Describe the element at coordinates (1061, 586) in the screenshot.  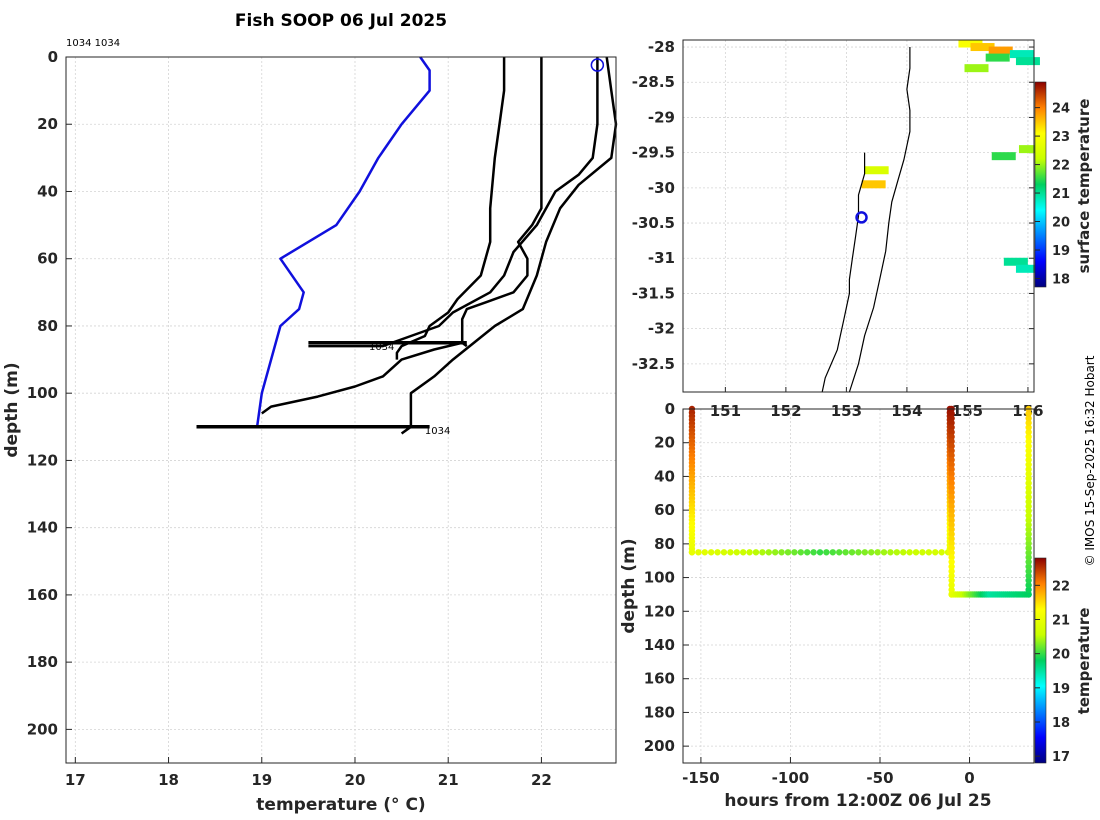
I see `temperature-colorbar-tick: 22` at that location.